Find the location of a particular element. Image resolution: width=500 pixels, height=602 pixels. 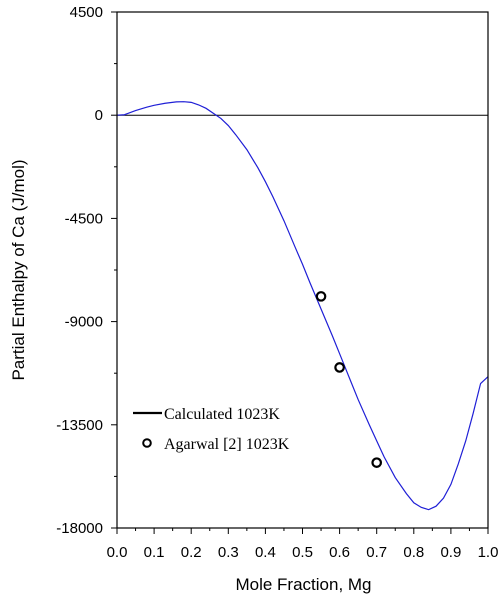

legend-label-calculated: Calculated 1023K is located at coordinates (222, 414).